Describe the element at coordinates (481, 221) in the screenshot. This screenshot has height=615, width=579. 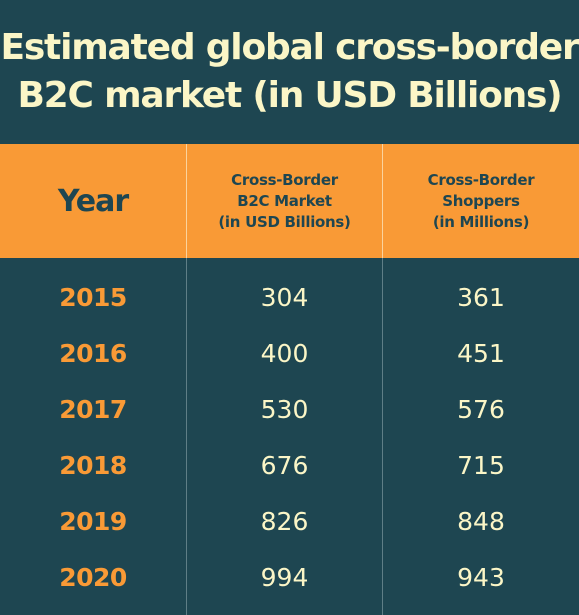
I see `header-shoppers-line-3: (in Millions)` at that location.